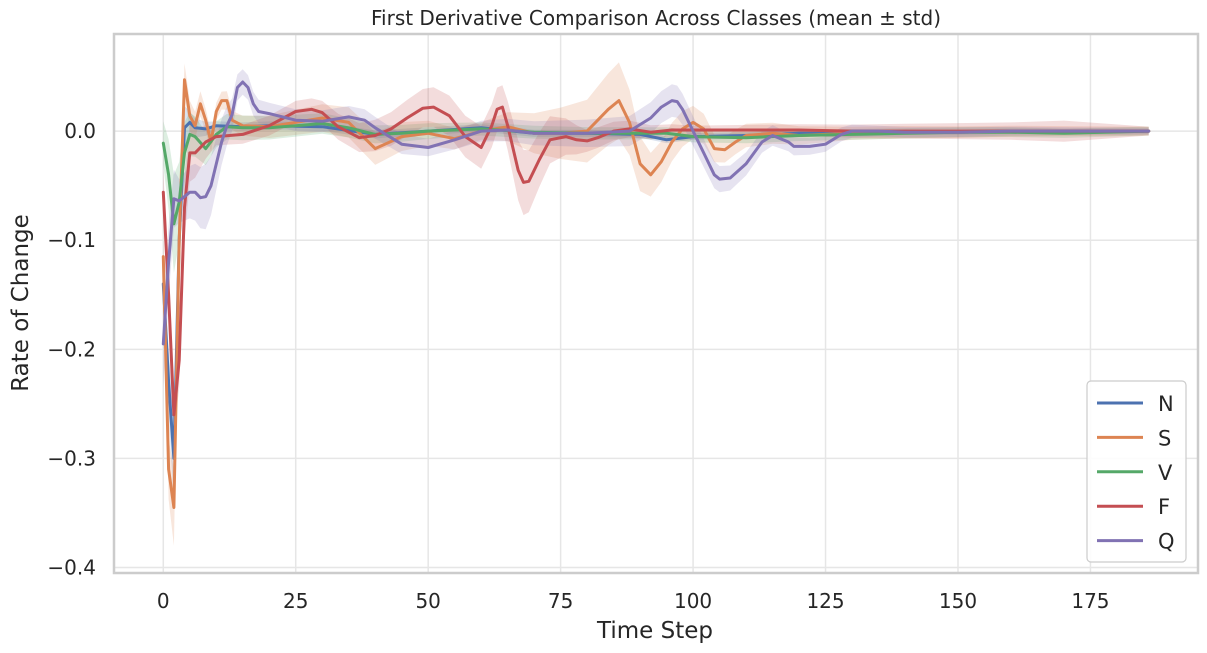 Image resolution: width=1207 pixels, height=653 pixels. What do you see at coordinates (1164, 438) in the screenshot?
I see `legend-label-S: S` at bounding box center [1164, 438].